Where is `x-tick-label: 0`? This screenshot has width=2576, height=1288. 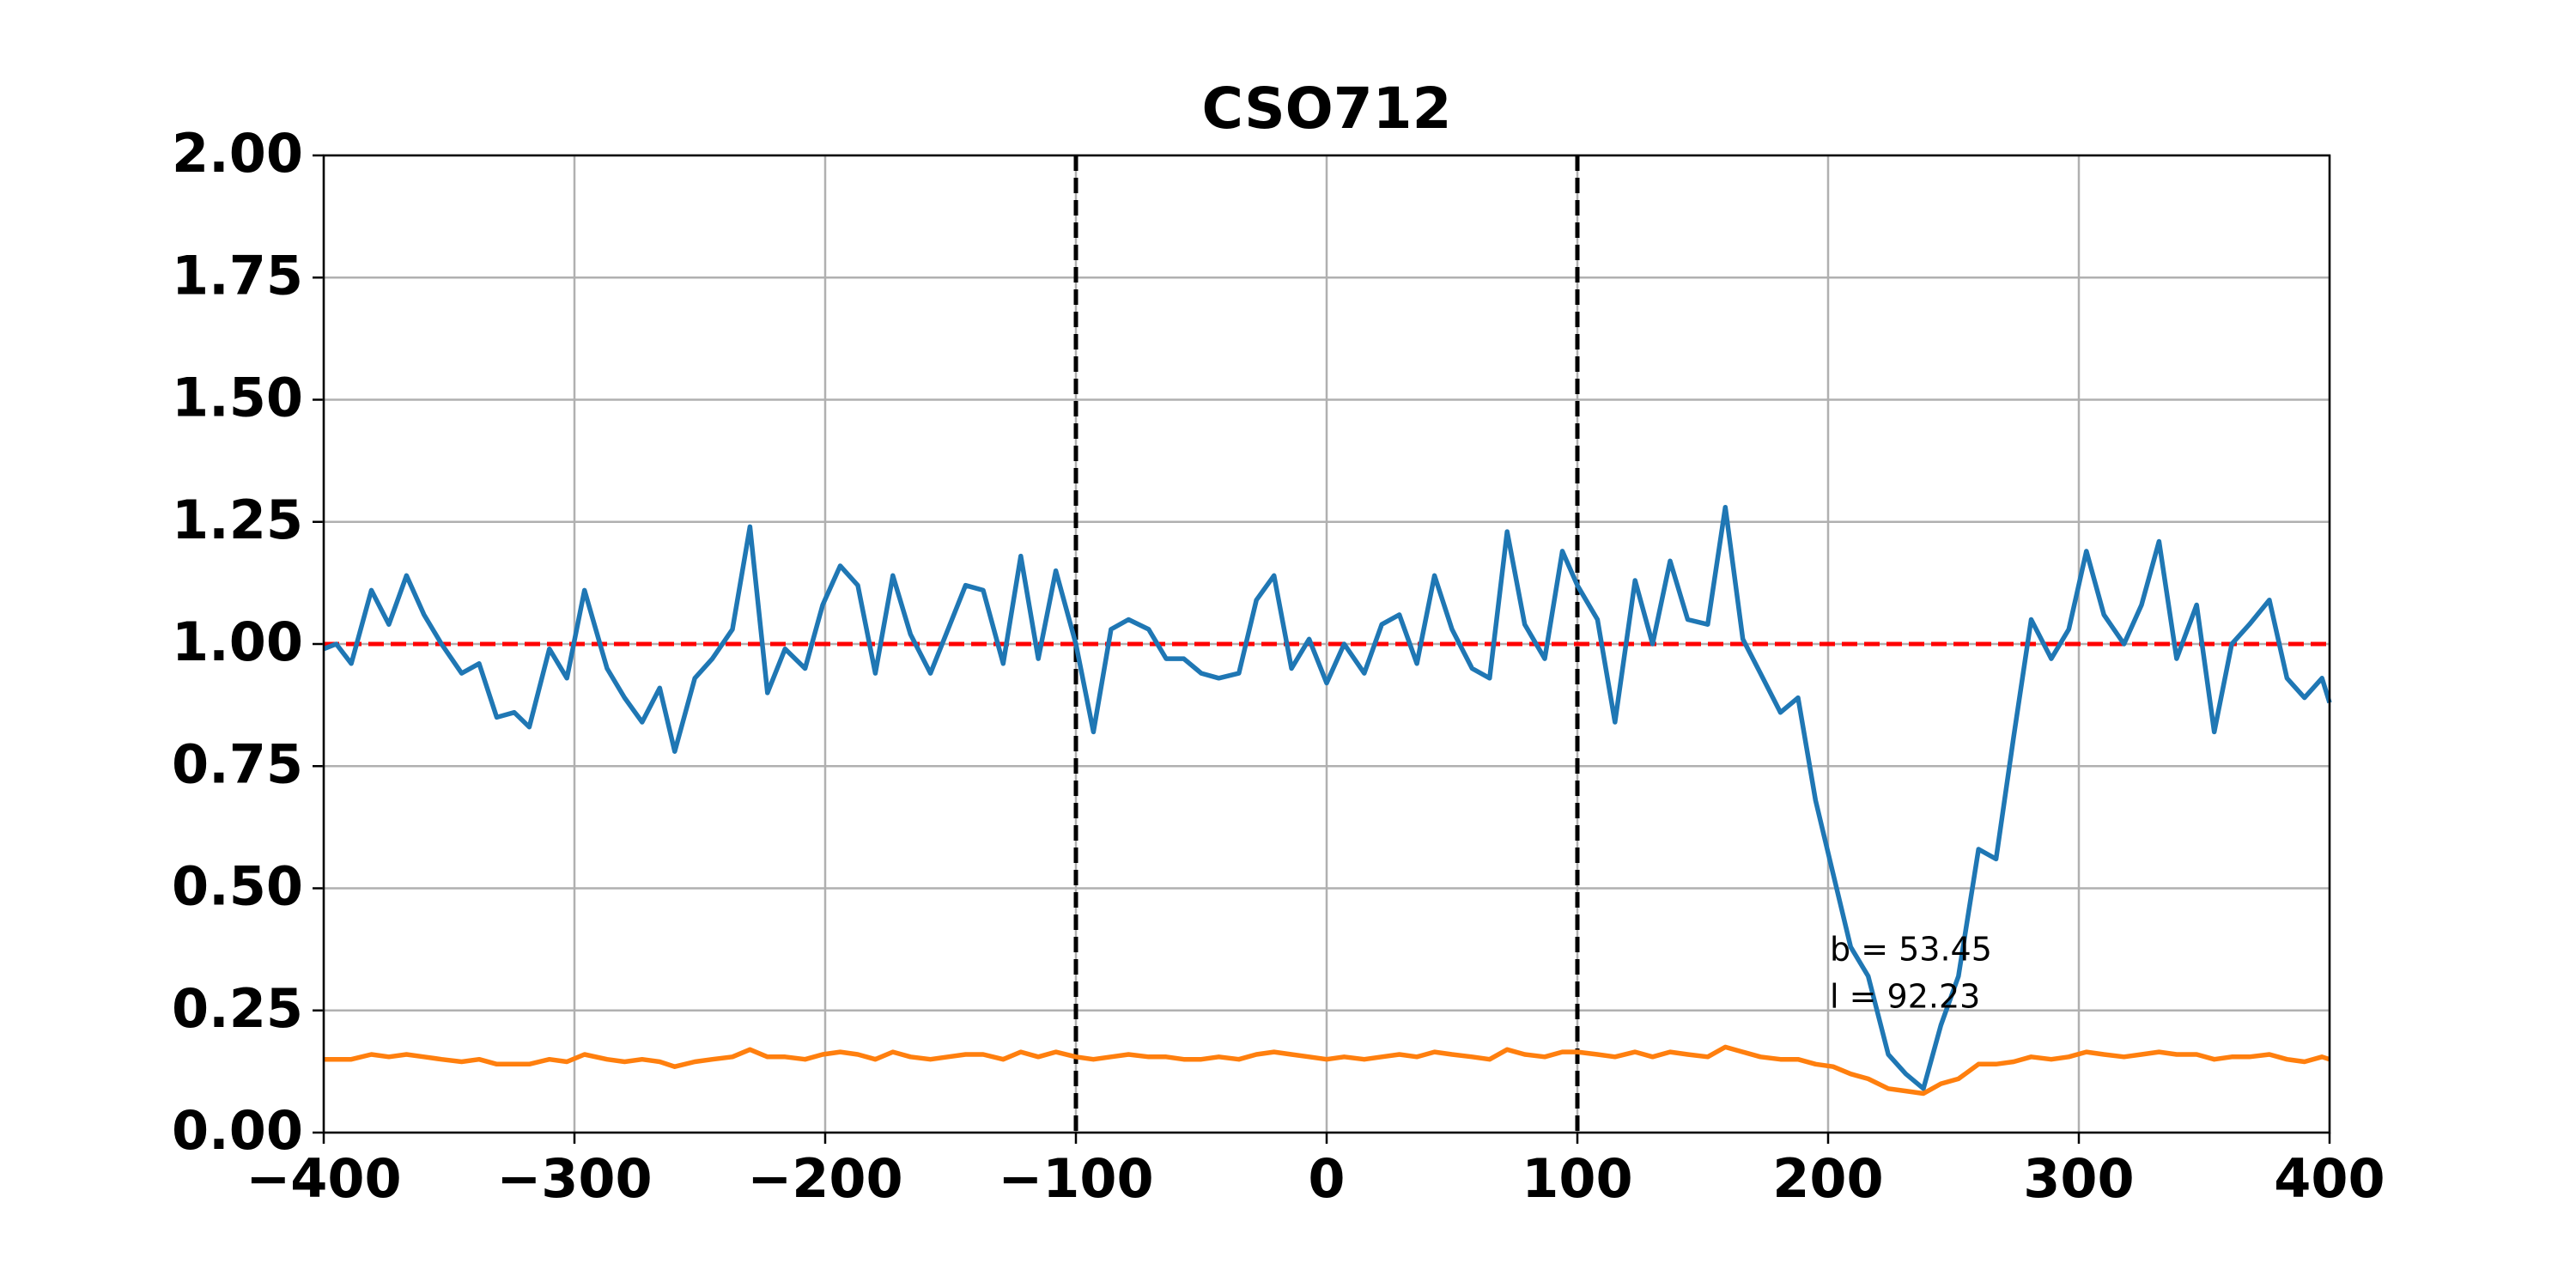 x-tick-label: 0 is located at coordinates (1327, 1178).